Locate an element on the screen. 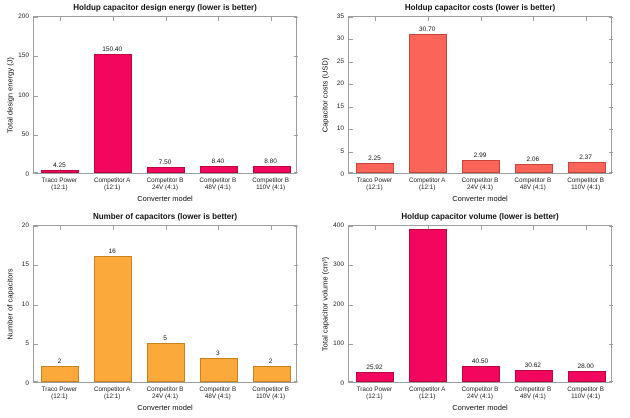 This screenshot has height=418, width=630. y-tick-label: 0 is located at coordinates (27, 383).